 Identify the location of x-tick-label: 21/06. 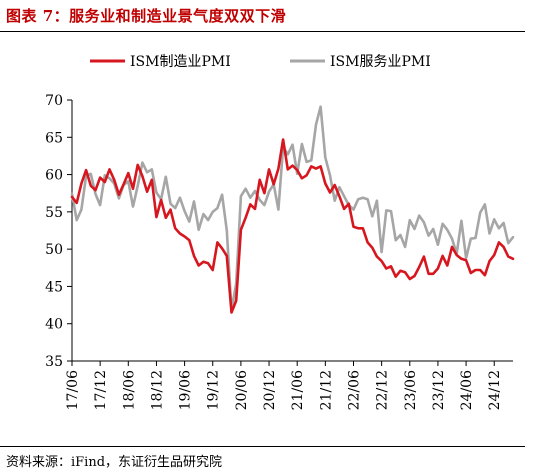
(298, 390).